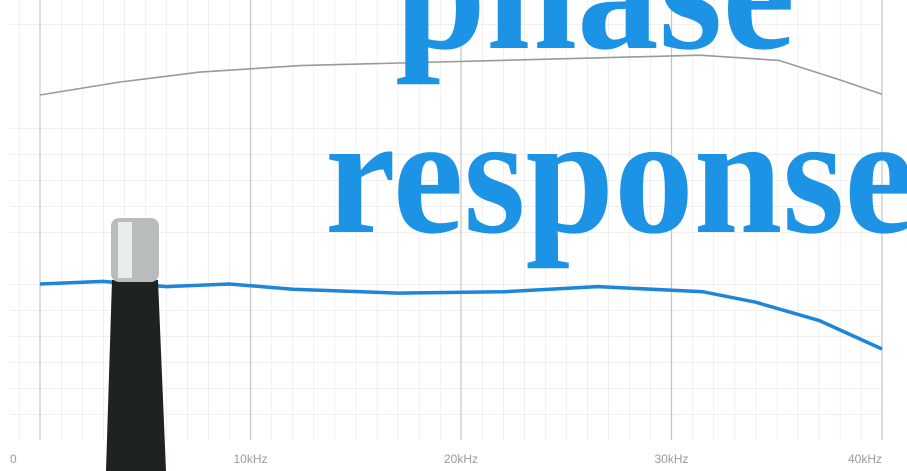 The image size is (907, 471). I want to click on headline-line-1: phase, so click(595, 42).